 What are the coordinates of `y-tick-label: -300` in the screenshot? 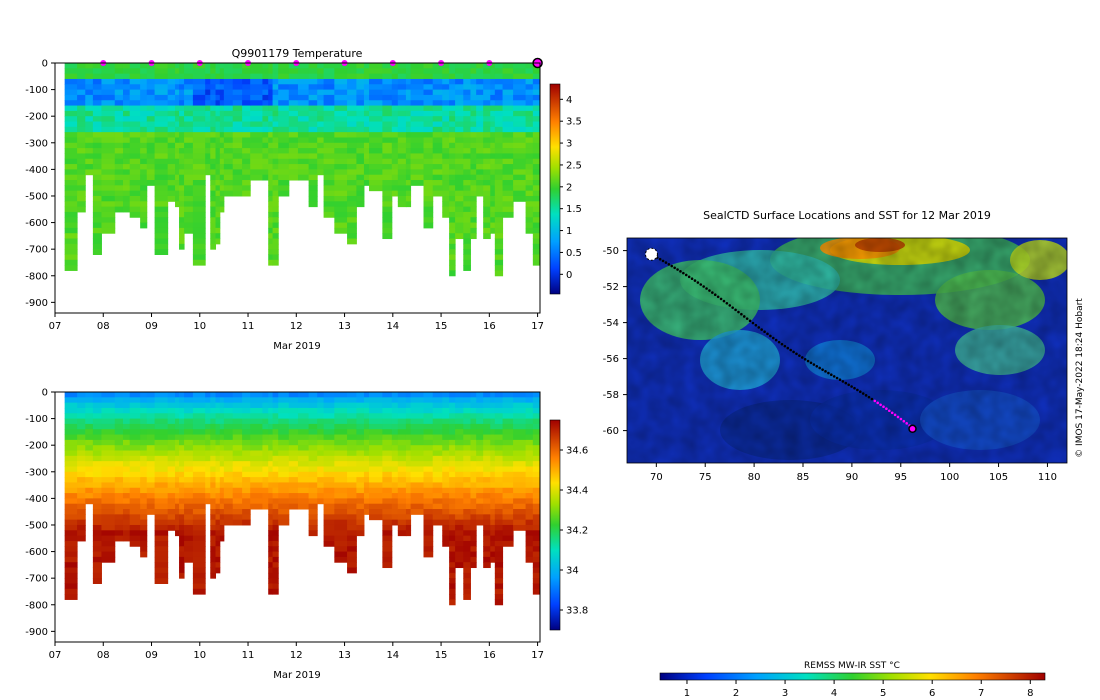 It's located at (36, 472).